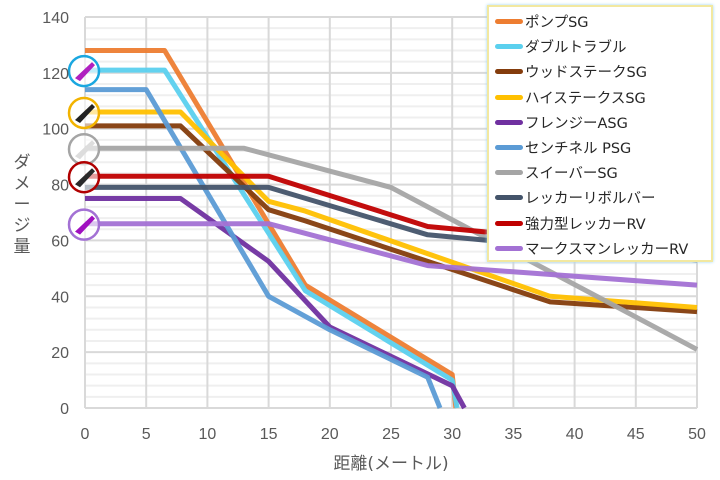 This screenshot has height=480, width=720. I want to click on legend-label: フレンジーASG, so click(576, 123).